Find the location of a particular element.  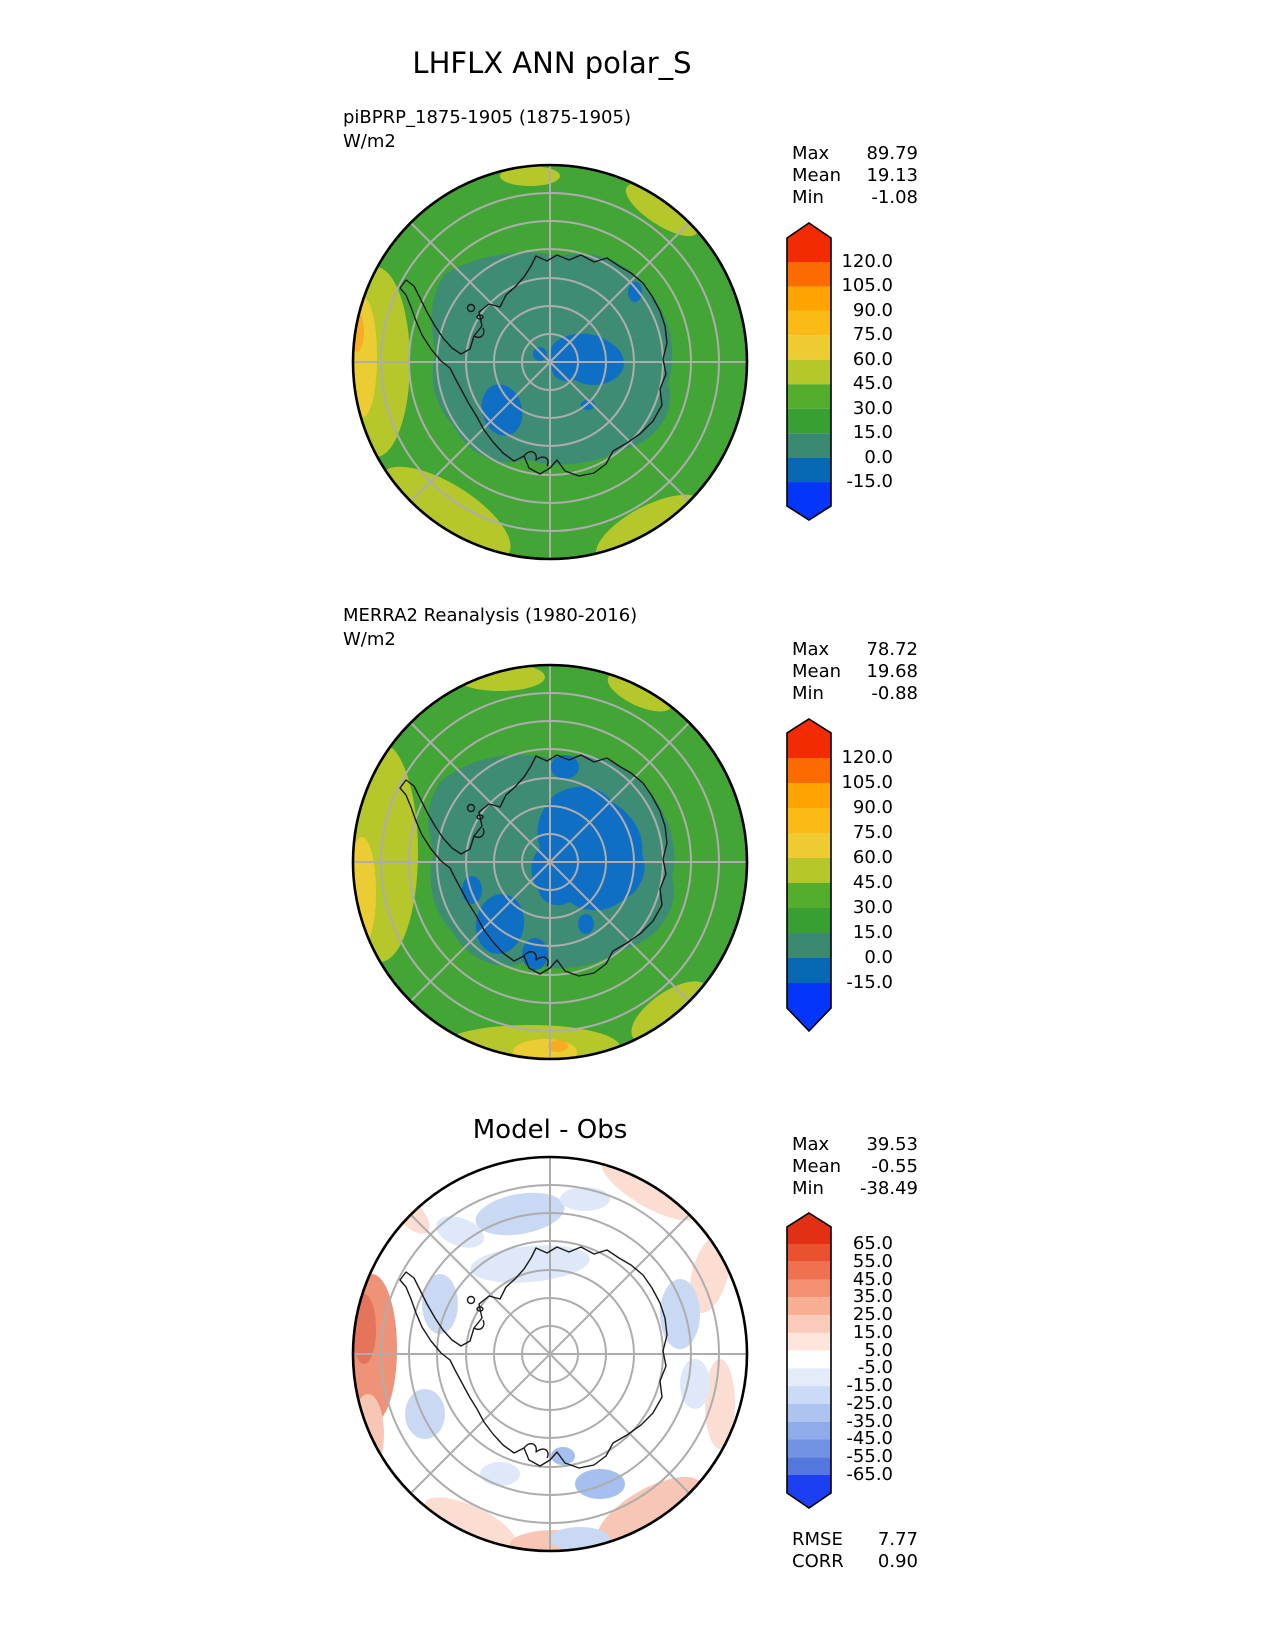

stat-value: -38.49 is located at coordinates (888, 1188).